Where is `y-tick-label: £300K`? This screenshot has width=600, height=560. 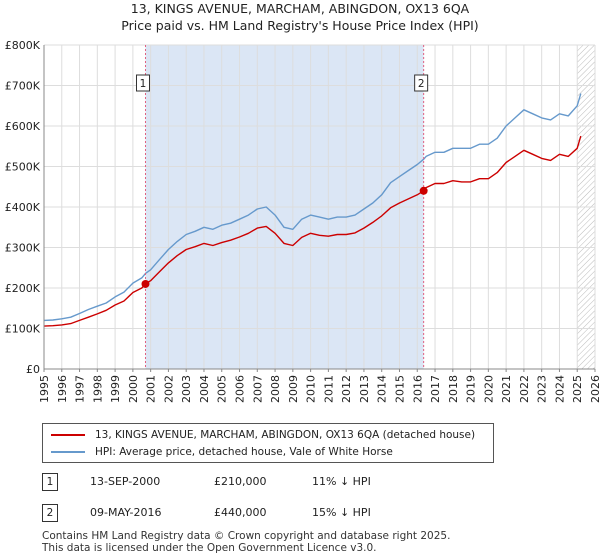
y-tick-label: £300K is located at coordinates (23, 248).